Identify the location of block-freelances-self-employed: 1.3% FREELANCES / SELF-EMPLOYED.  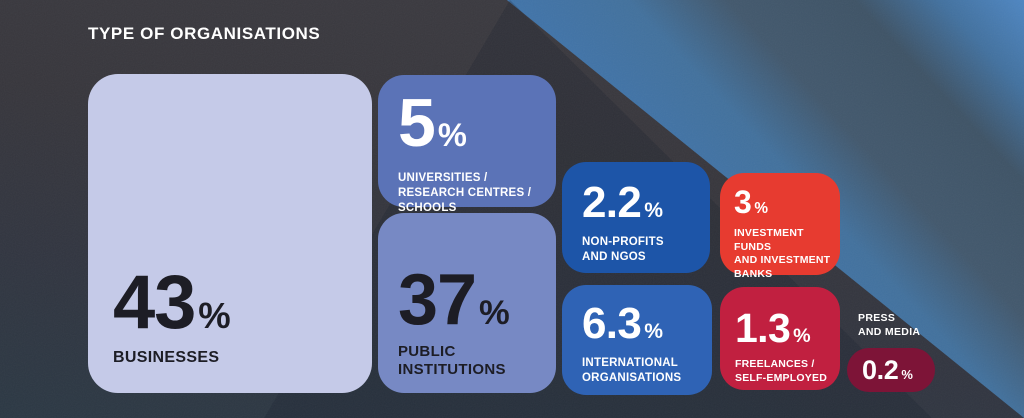
(780, 338).